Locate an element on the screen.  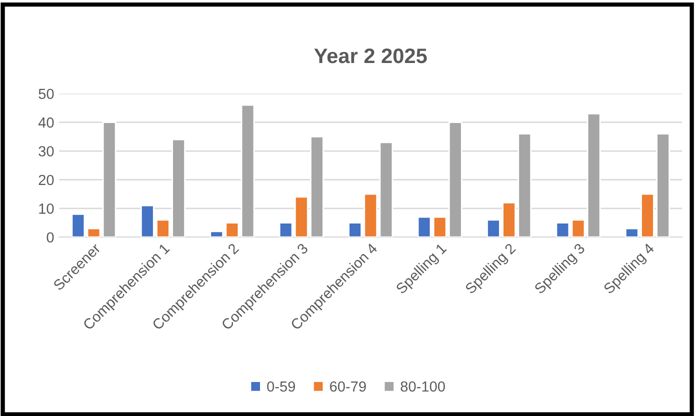
y-tick-label: 30 is located at coordinates (46, 151).